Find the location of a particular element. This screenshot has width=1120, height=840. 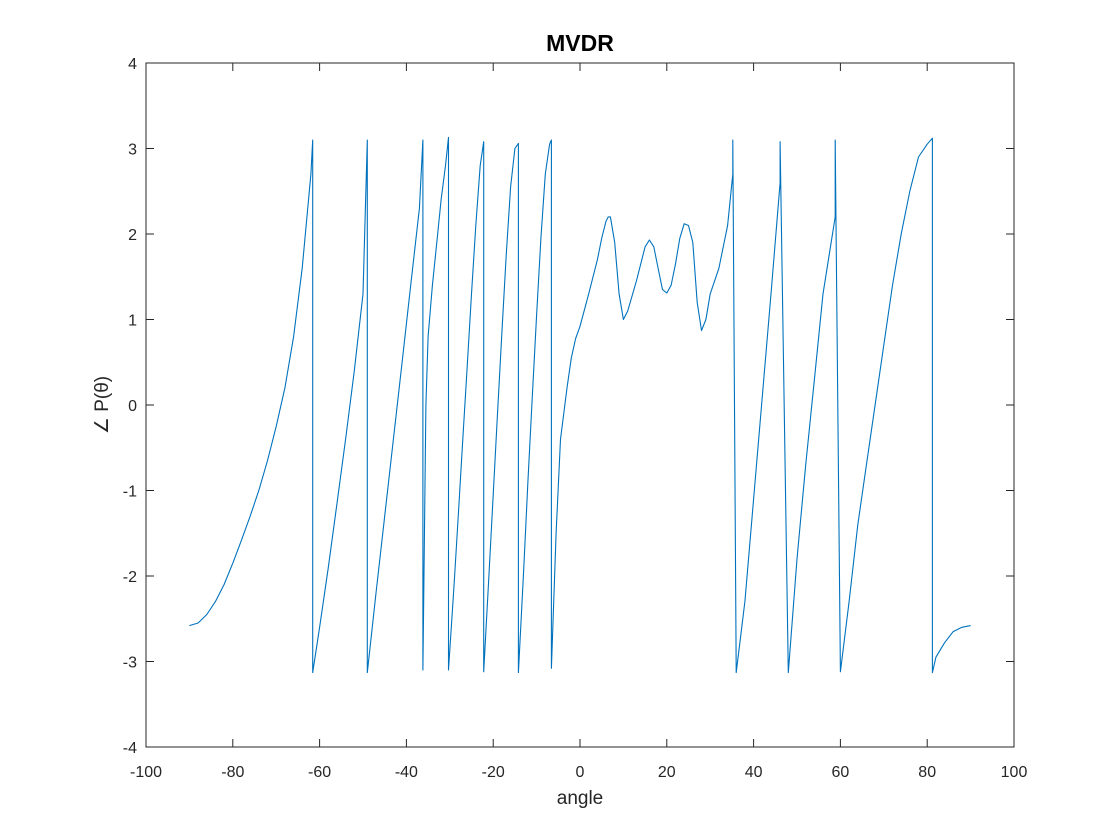

x-tick-label: -20 is located at coordinates (493, 772).